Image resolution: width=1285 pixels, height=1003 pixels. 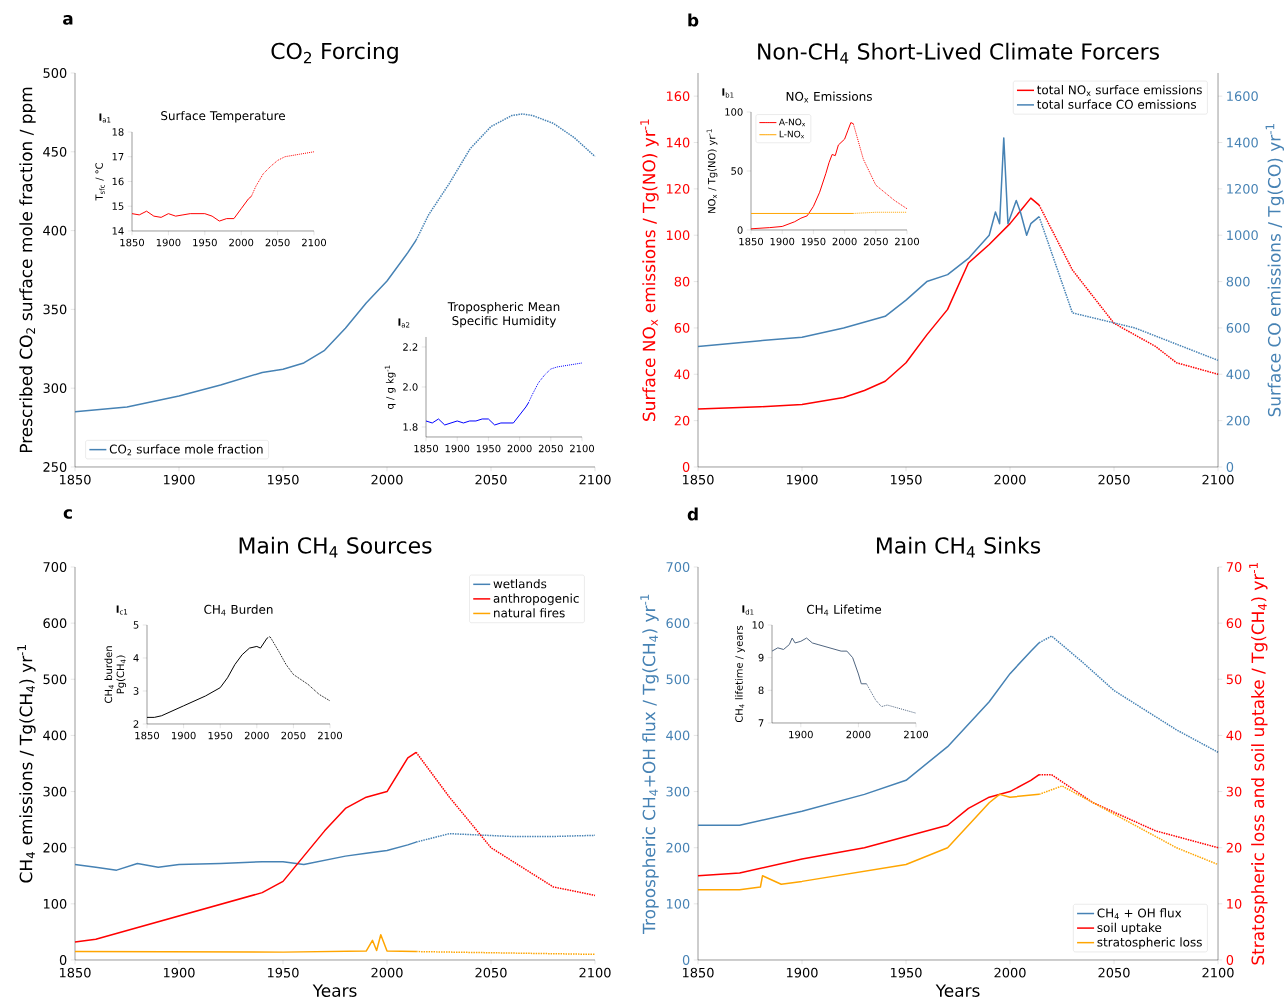 I want to click on y2-tick-label: 400, so click(x=1238, y=374).